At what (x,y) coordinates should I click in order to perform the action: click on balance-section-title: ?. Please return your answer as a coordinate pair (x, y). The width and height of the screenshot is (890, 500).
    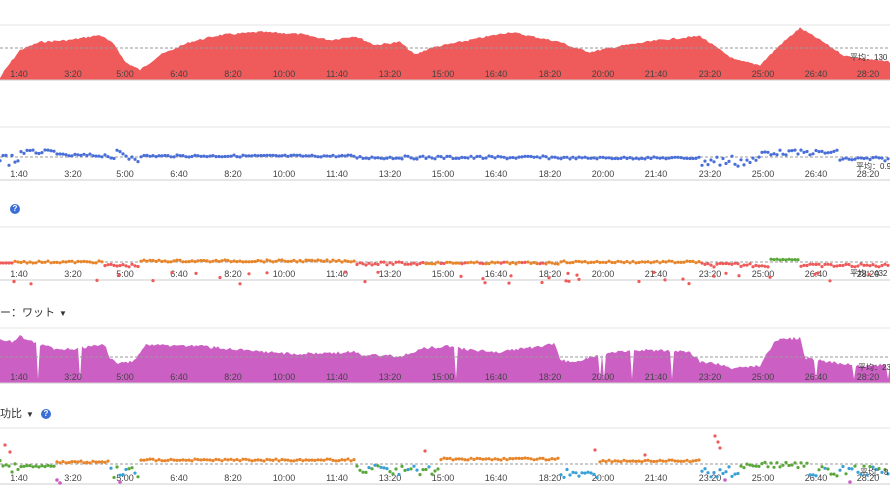
    Looking at the image, I should click on (15, 209).